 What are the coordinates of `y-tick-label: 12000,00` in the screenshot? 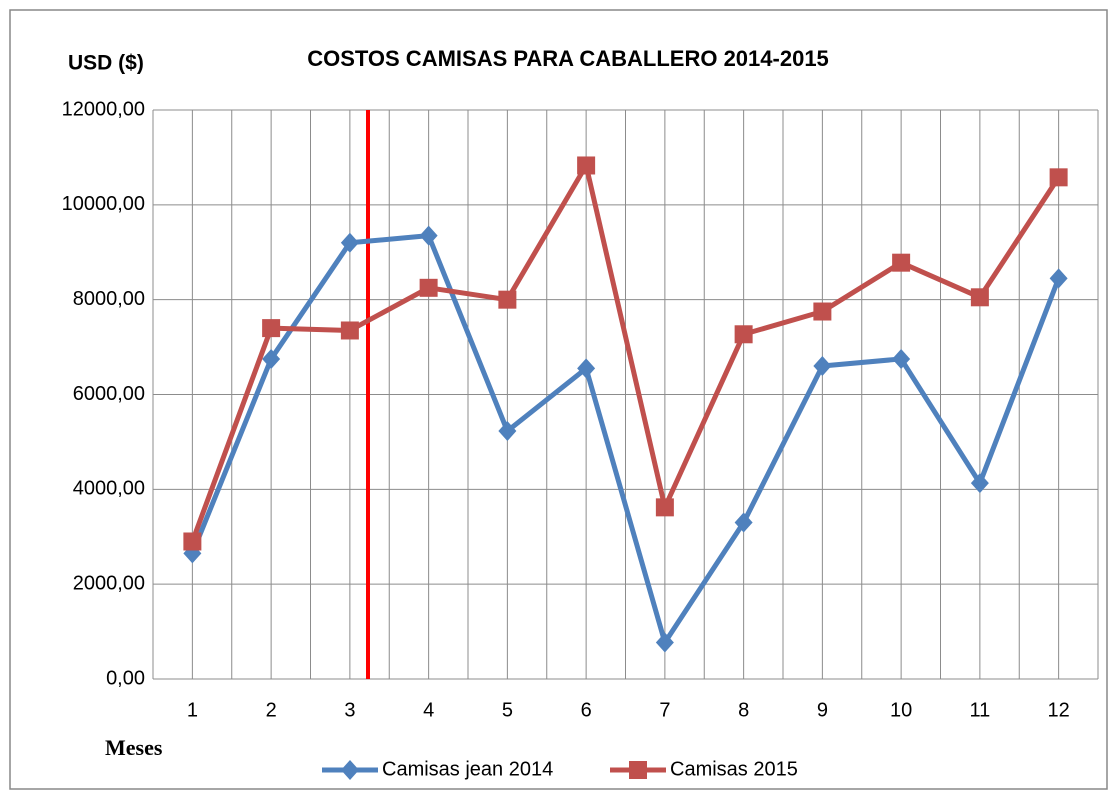 It's located at (103, 109).